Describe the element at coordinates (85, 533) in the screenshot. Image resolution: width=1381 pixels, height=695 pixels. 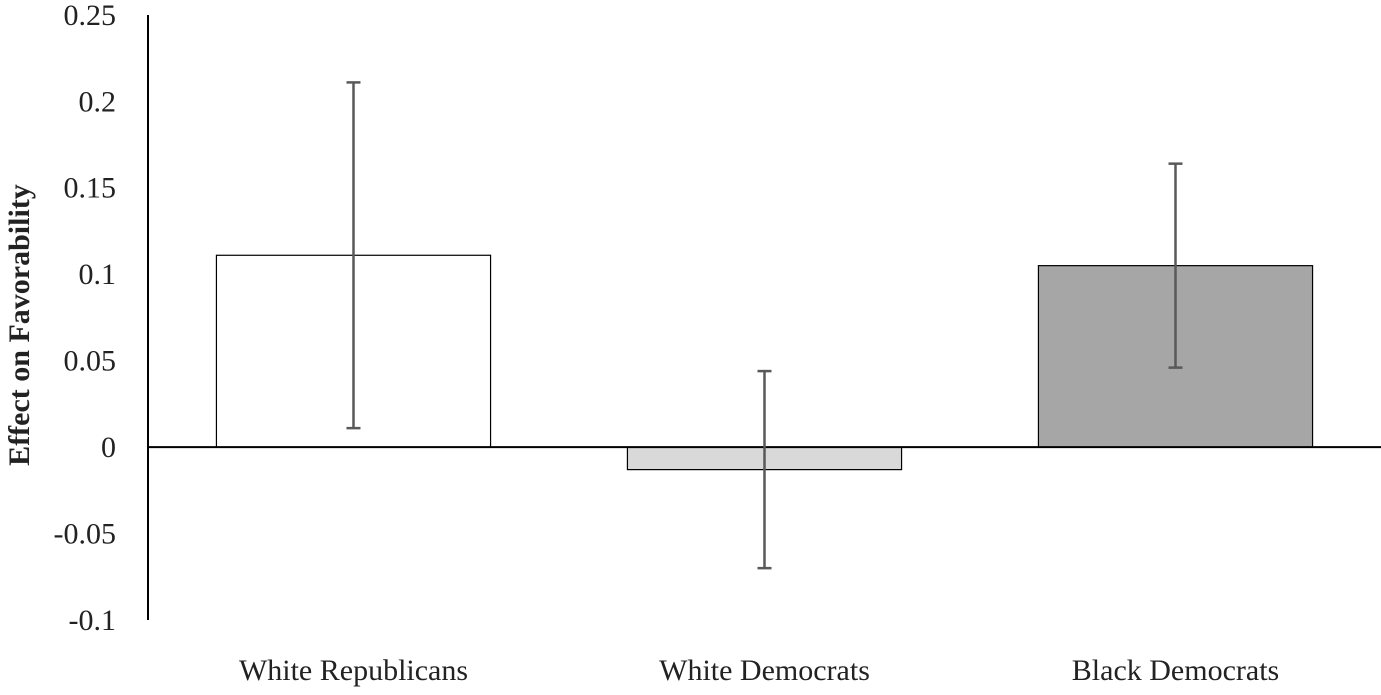
I see `y-tick-label: -0.05` at that location.